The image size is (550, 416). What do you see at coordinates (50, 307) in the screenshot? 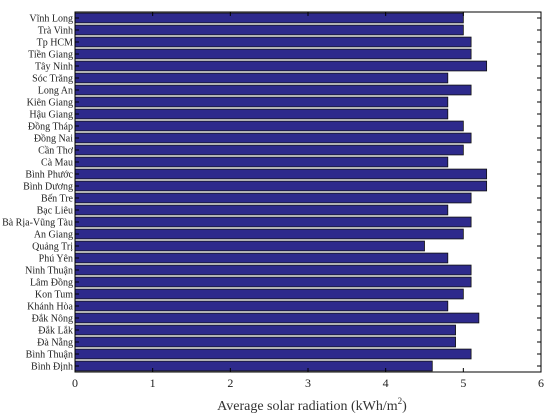
I see `category-label-24: Khánh Hòa` at bounding box center [50, 307].